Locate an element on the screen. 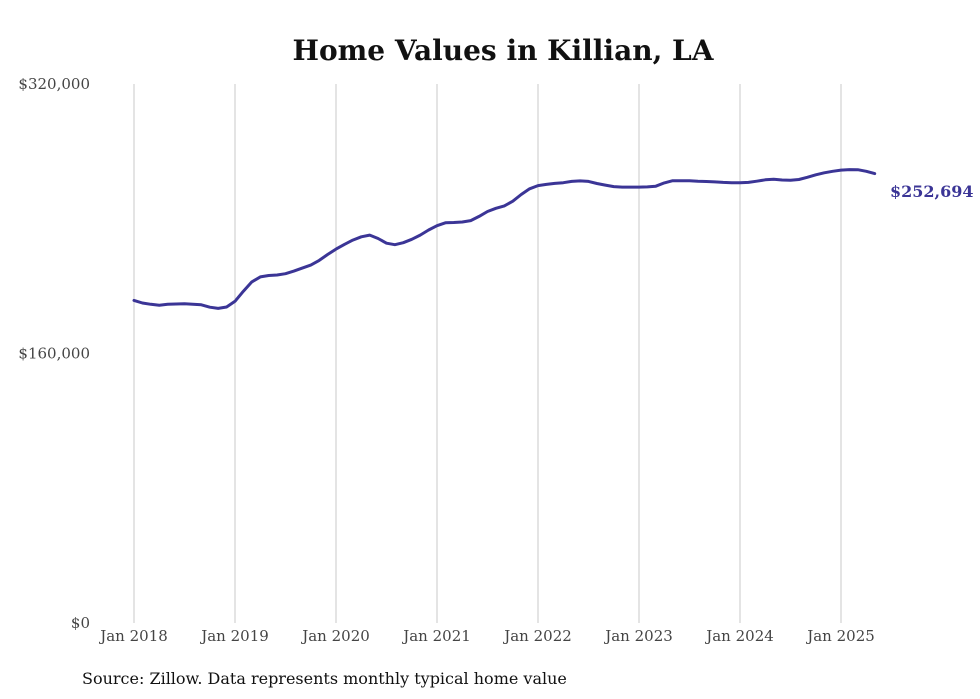 Image resolution: width=980 pixels, height=699 pixels. y-tick-label: $160,000 is located at coordinates (54, 354).